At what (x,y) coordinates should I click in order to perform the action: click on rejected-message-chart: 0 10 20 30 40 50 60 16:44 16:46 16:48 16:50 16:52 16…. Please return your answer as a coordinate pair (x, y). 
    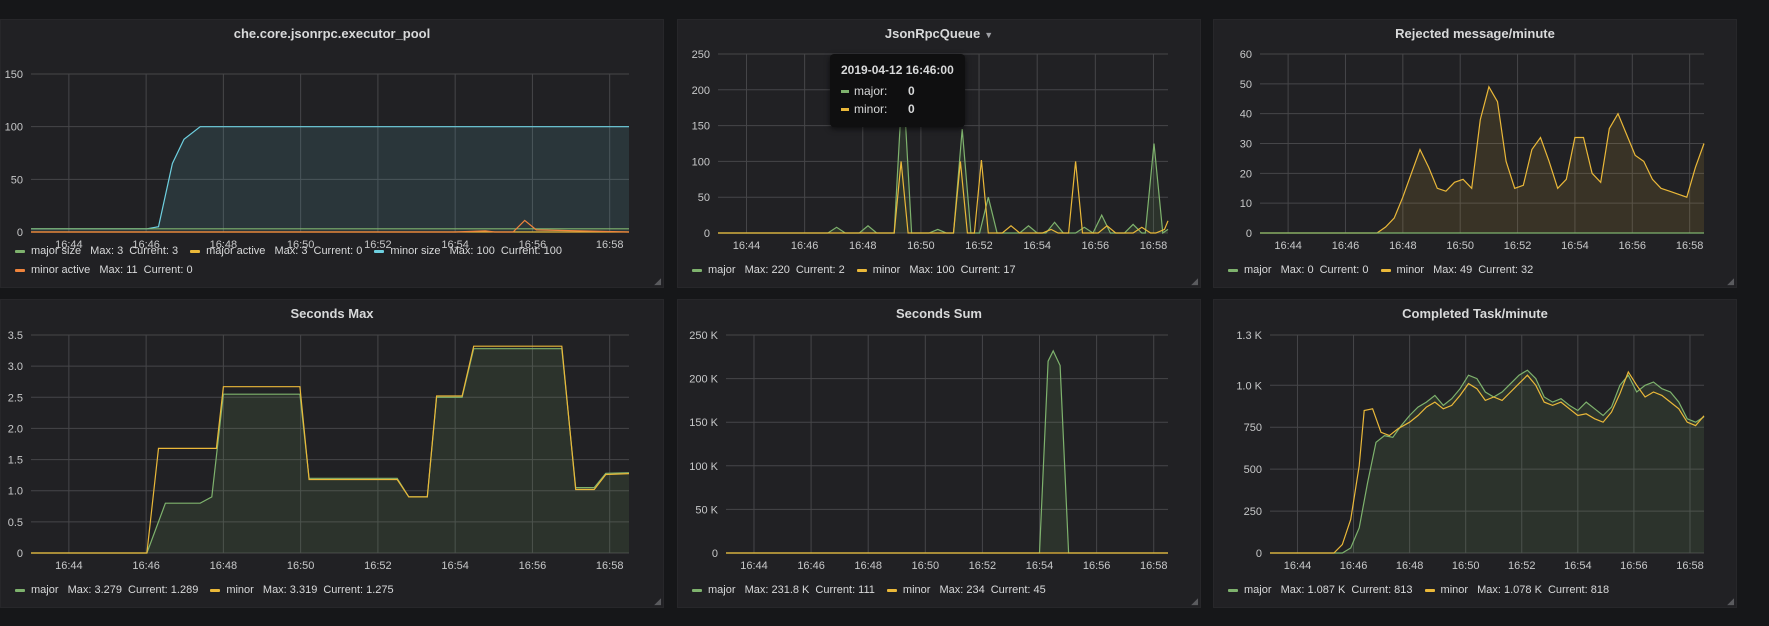
    Looking at the image, I should click on (1476, 154).